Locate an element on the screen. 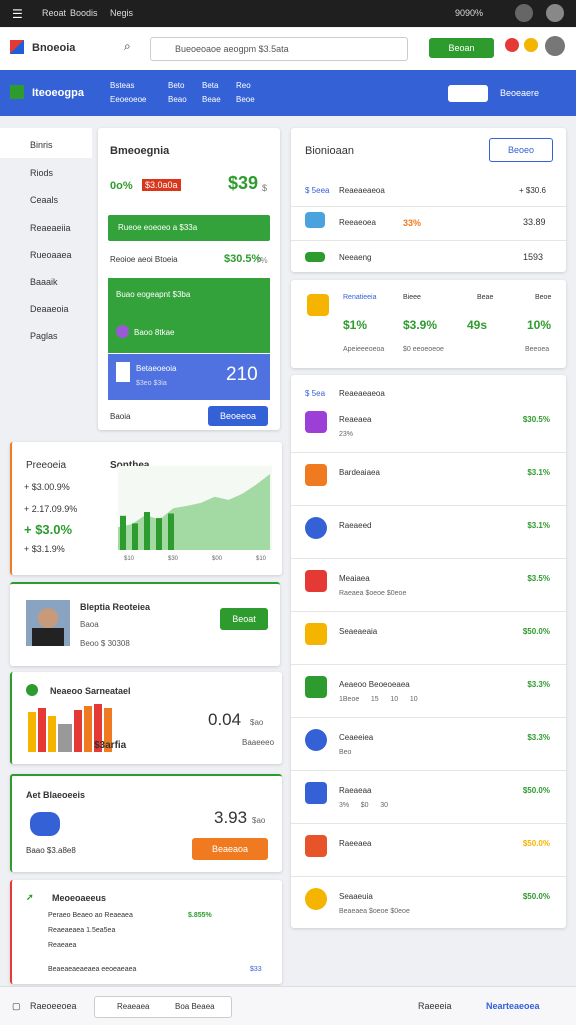 The width and height of the screenshot is (576, 1025). alerts-button: Beaeaoa is located at coordinates (230, 849).